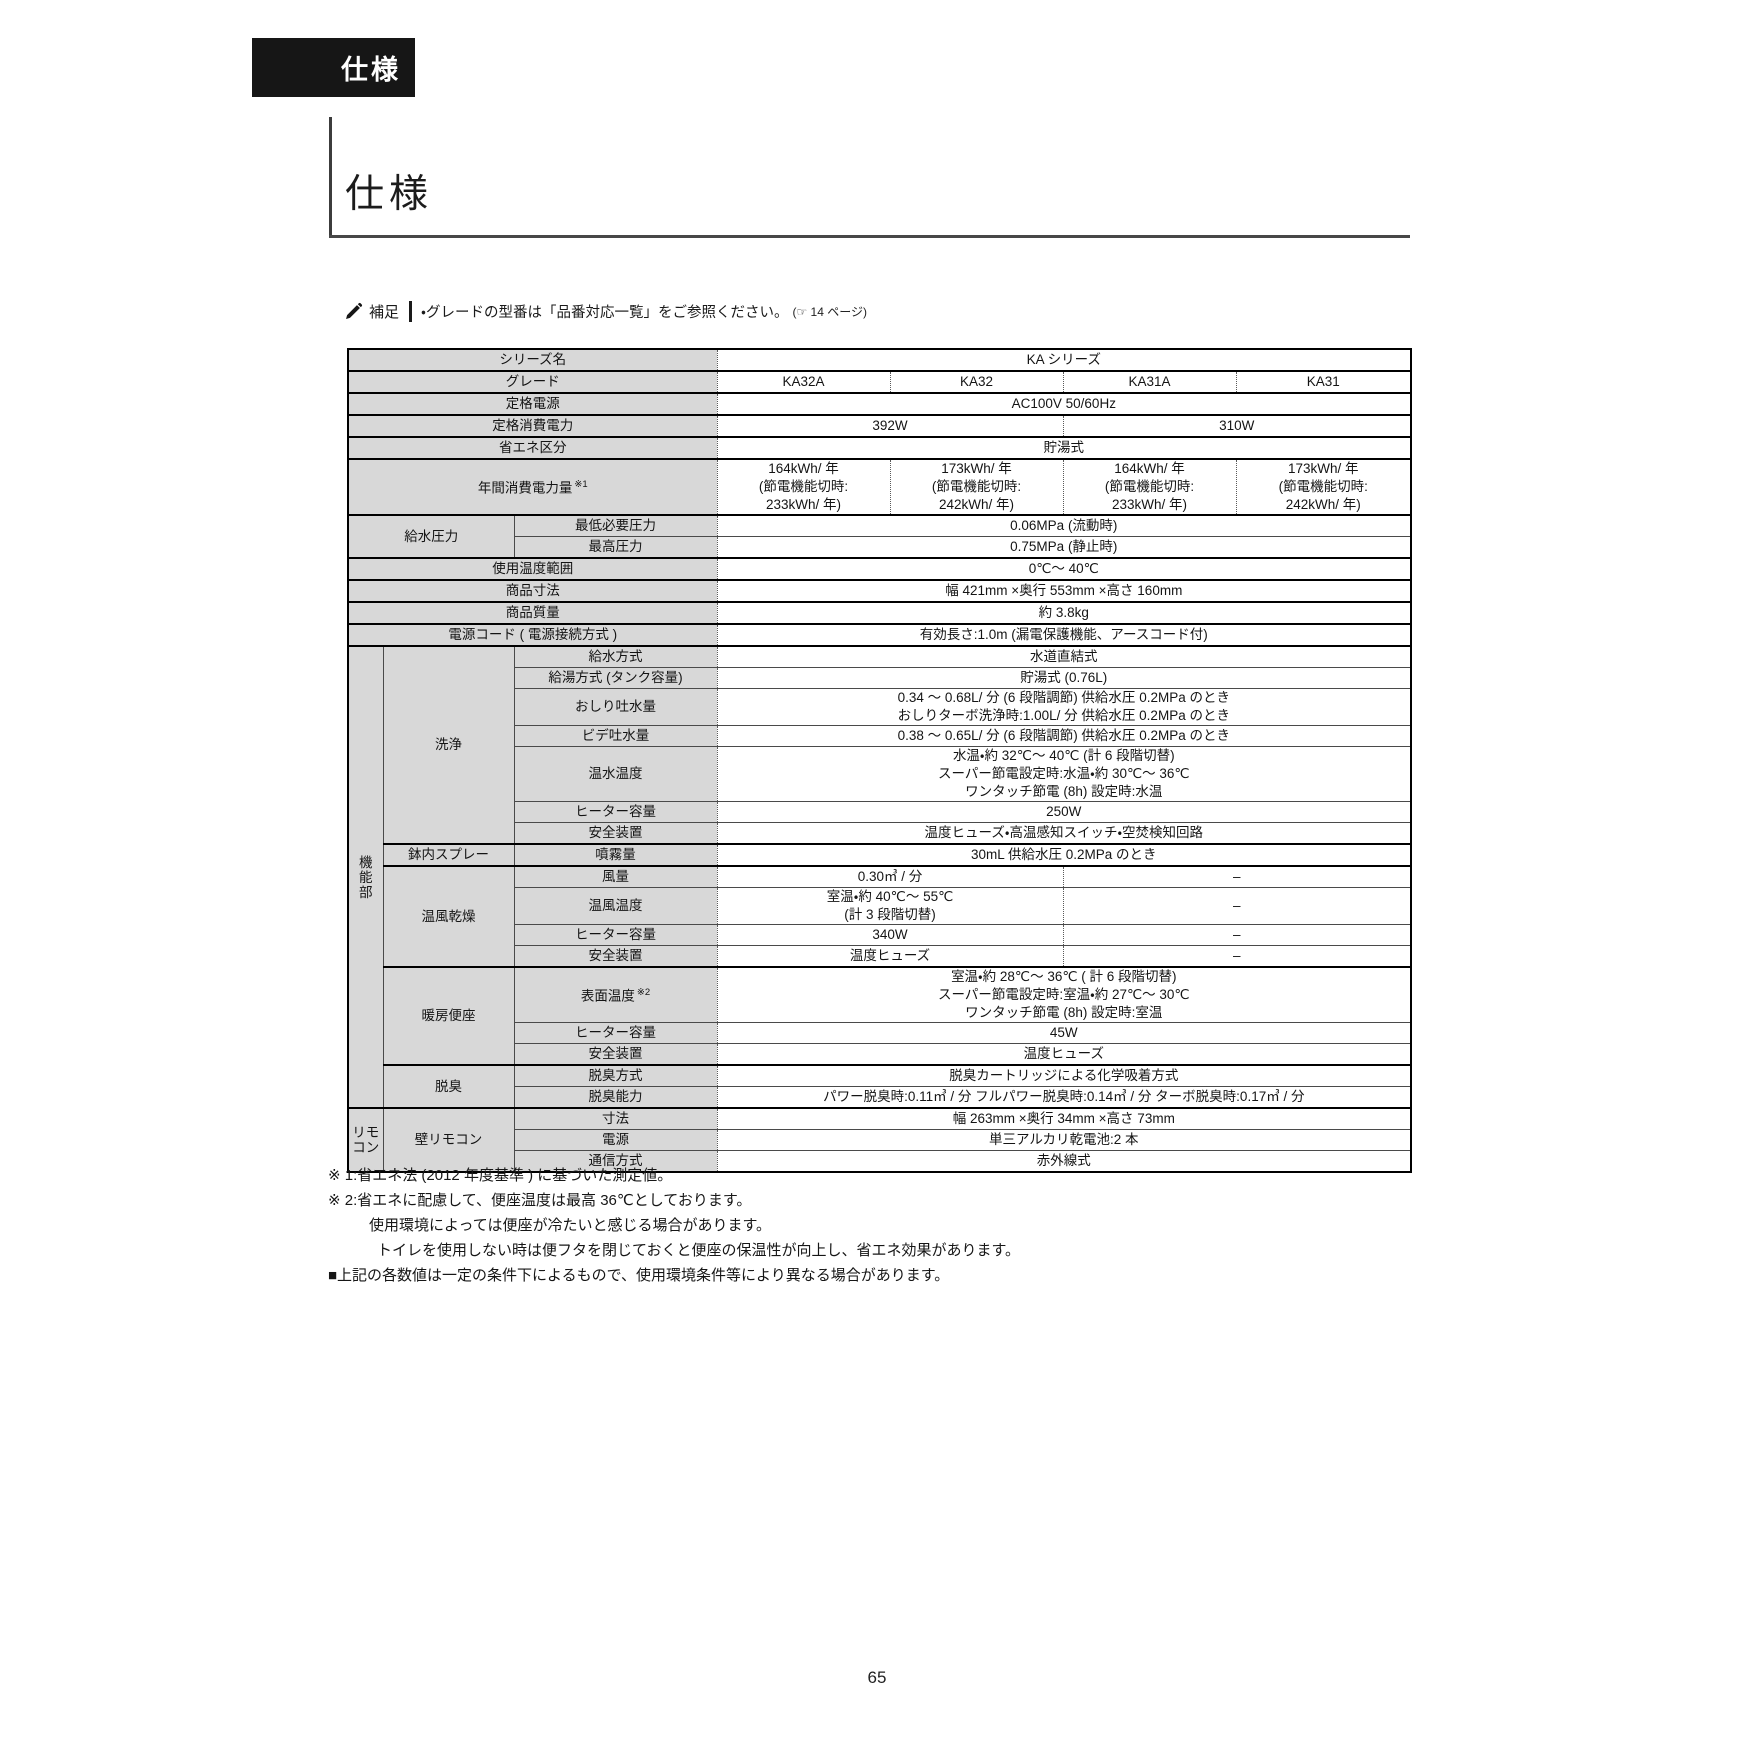 This screenshot has width=1754, height=1754. I want to click on spec-table-row: 安全装置 温度ヒューズ –, so click(880, 956).